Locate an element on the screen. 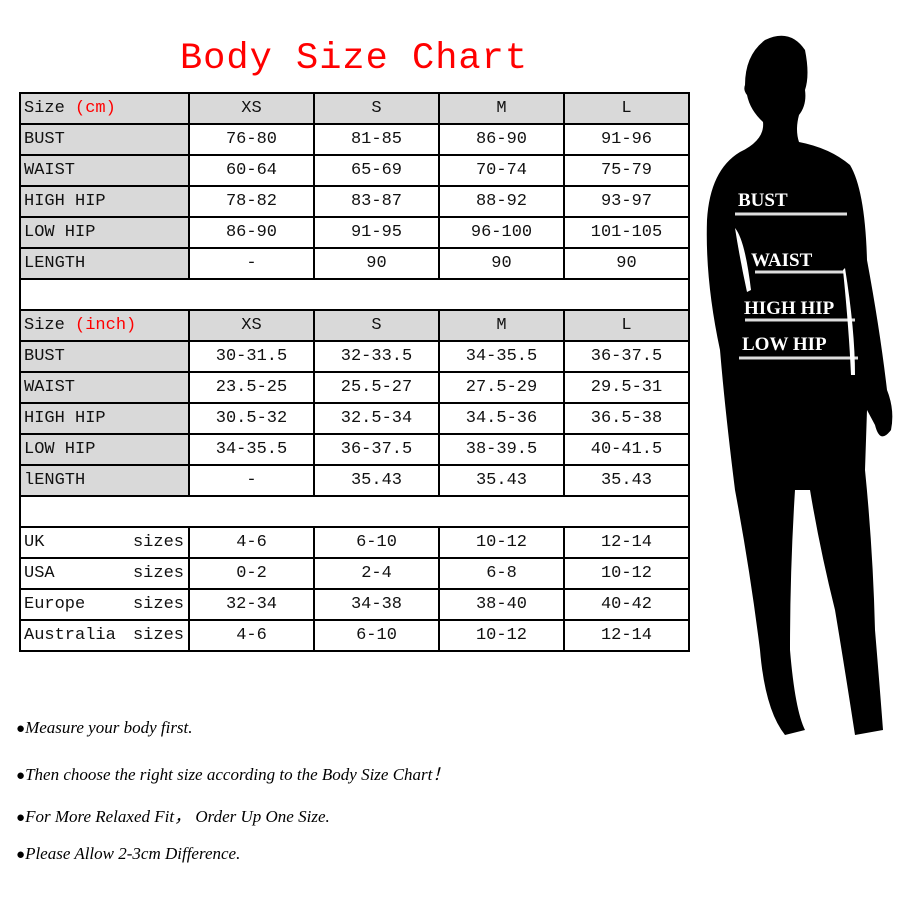 The width and height of the screenshot is (900, 900). row-label: Europe sizes is located at coordinates (104, 604).